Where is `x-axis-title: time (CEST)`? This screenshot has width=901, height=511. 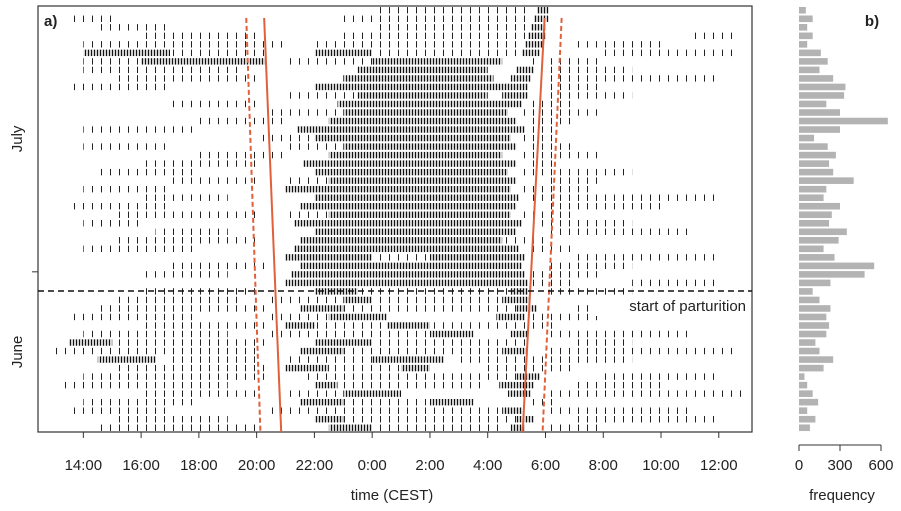 x-axis-title: time (CEST) is located at coordinates (392, 495).